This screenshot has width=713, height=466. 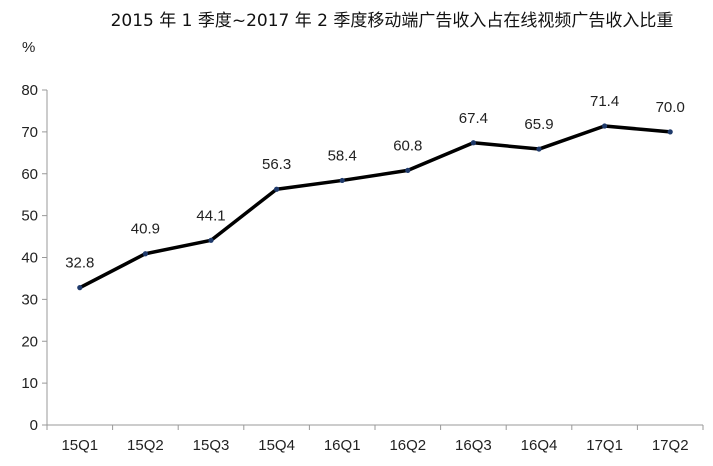 What do you see at coordinates (29, 90) in the screenshot?
I see `y-tick-label: 80` at bounding box center [29, 90].